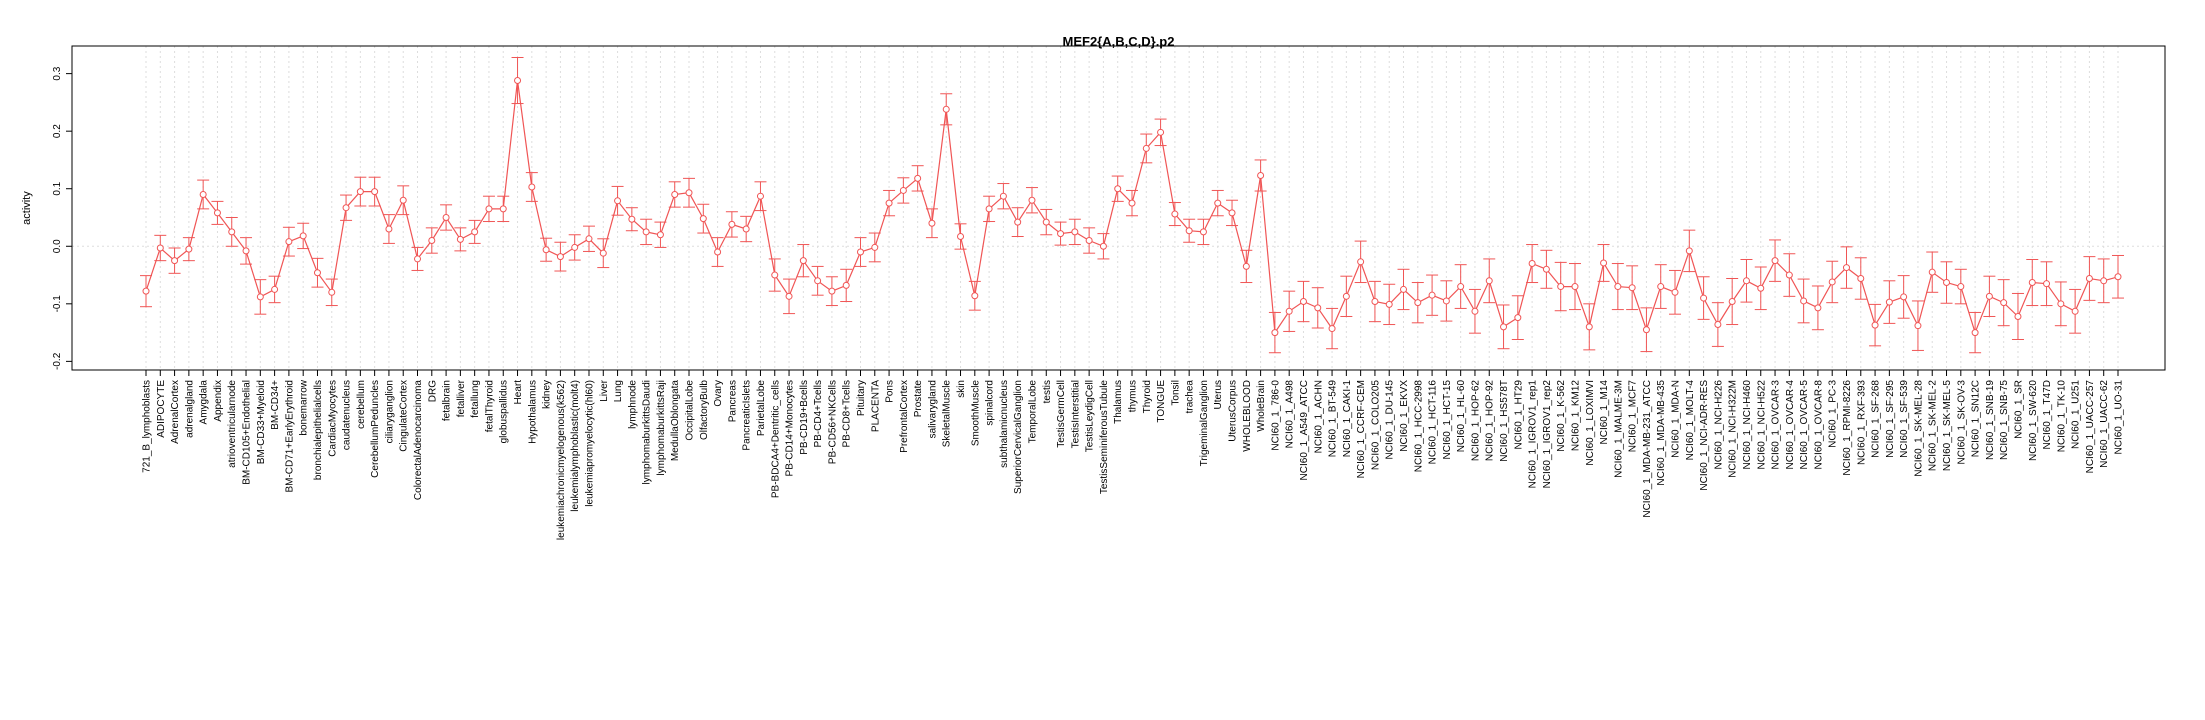  Describe the element at coordinates (1475, 421) in the screenshot. I see `x-tick-label: NCI60_1_HOP-62` at that location.